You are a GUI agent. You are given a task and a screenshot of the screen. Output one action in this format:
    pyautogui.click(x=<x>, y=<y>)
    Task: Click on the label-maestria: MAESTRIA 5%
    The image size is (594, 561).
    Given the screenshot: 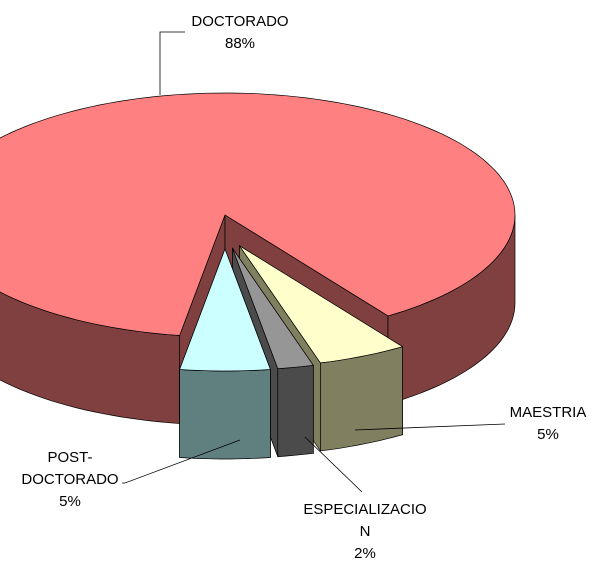 What is the action you would take?
    pyautogui.click(x=546, y=424)
    